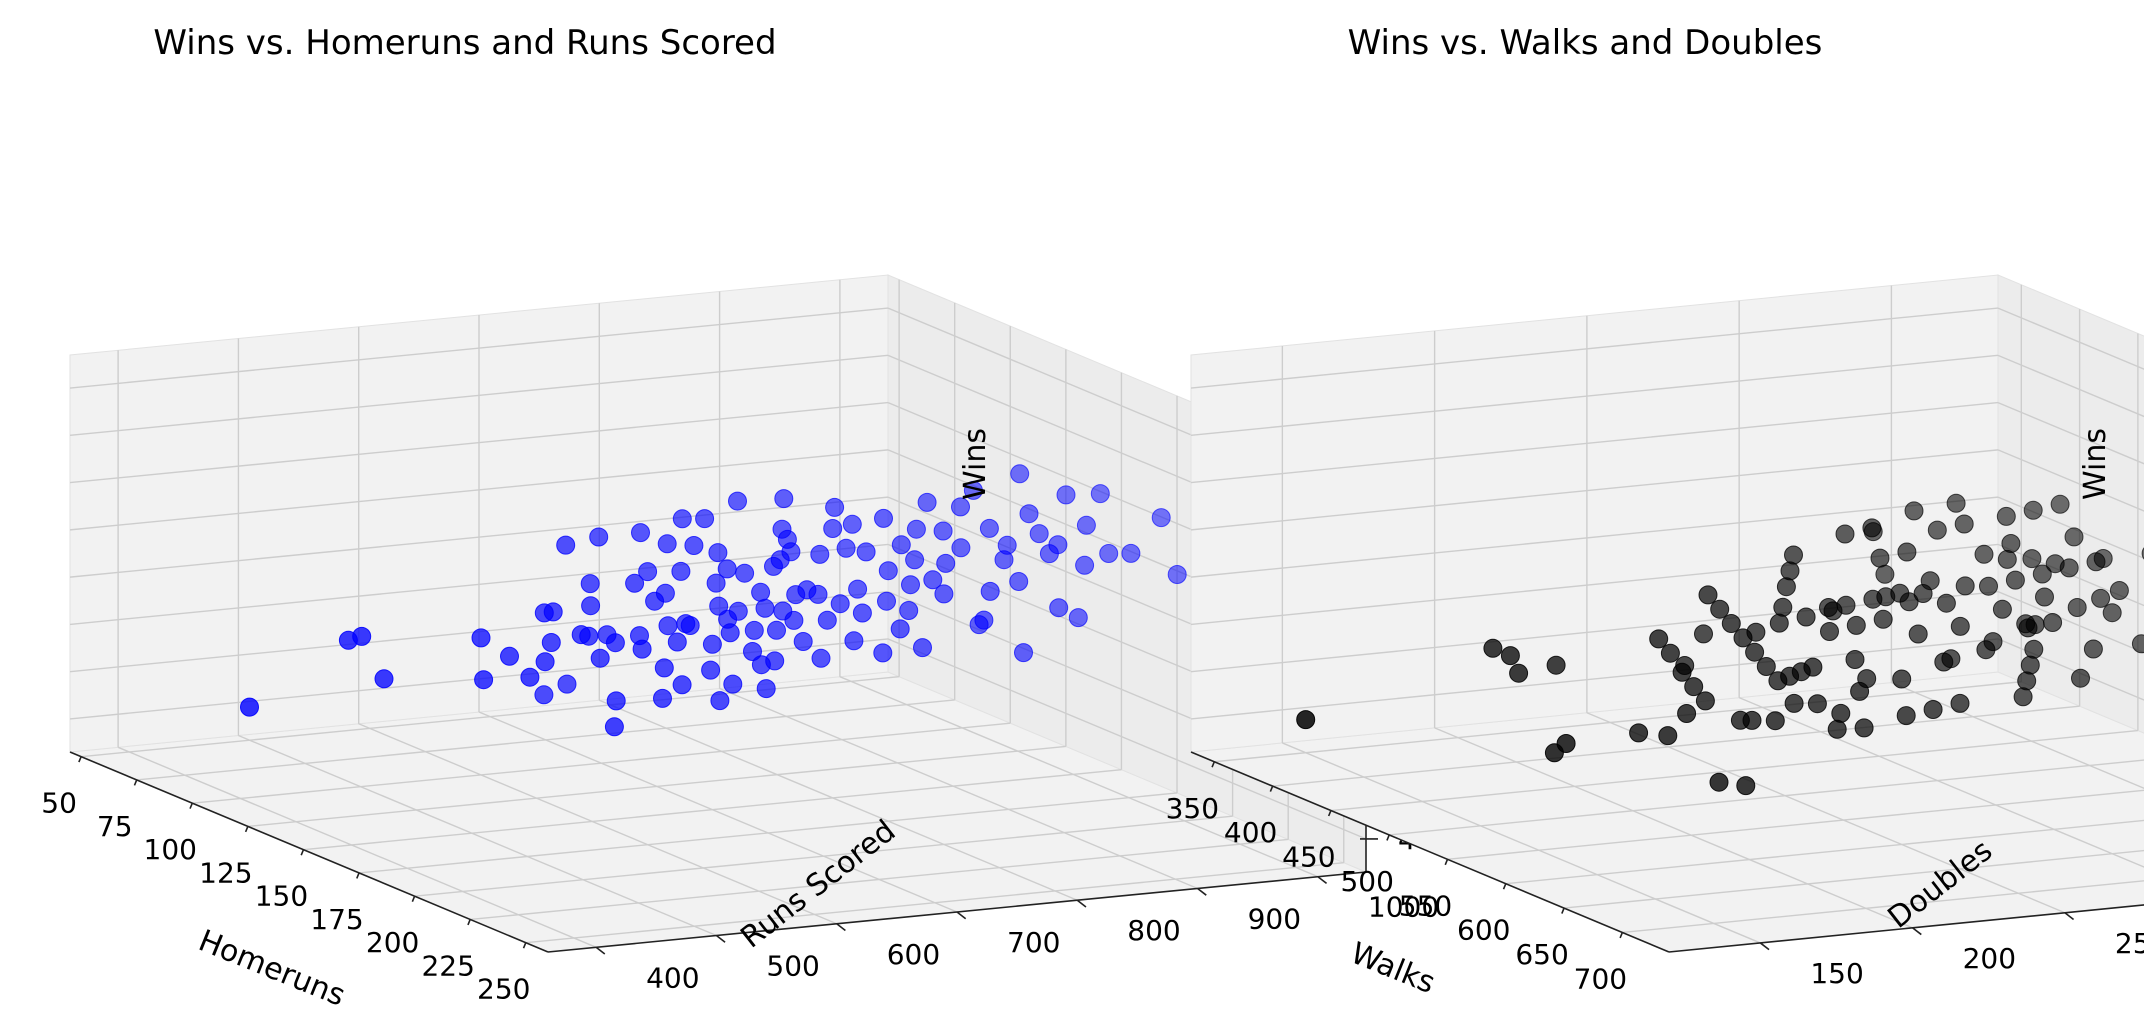 The width and height of the screenshot is (2144, 1030). What do you see at coordinates (1308, 857) in the screenshot?
I see `x-tick-label: 450` at bounding box center [1308, 857].